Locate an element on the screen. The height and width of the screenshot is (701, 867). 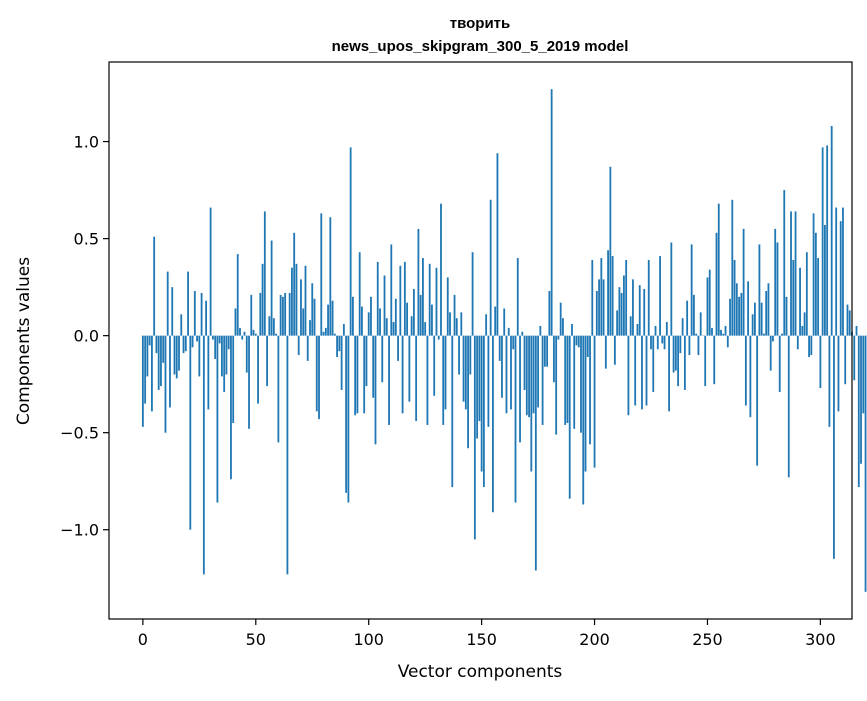
x-tick-label: 250 is located at coordinates (707, 639).